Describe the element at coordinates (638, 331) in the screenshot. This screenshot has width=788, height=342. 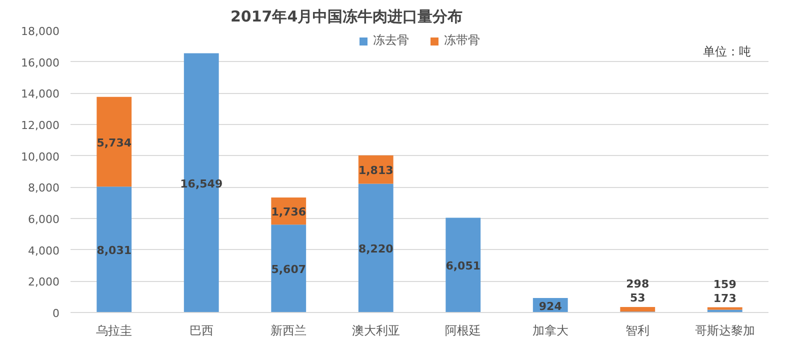
I see `x-tick-label: 智利` at that location.